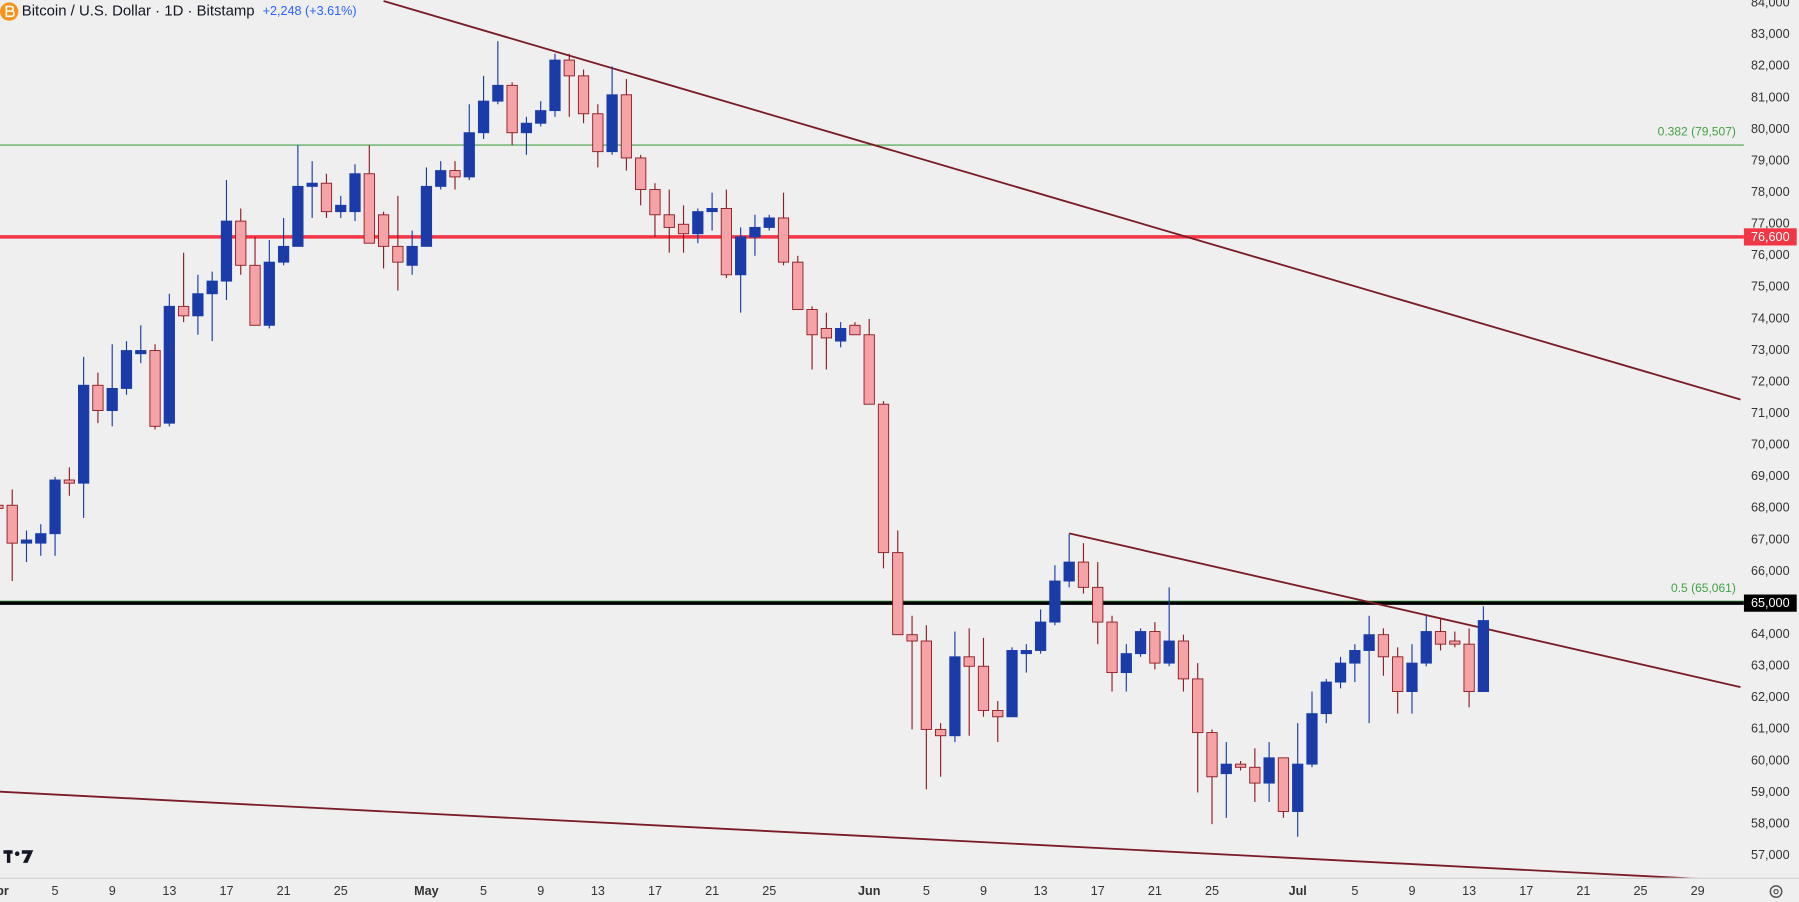  I want to click on x-tick-label: May, so click(426, 891).